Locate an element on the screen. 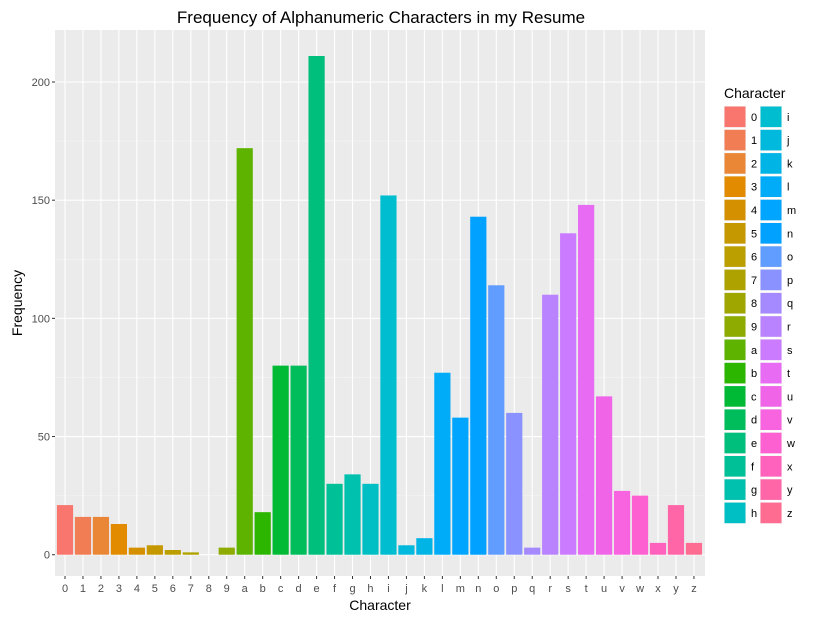 This screenshot has height=621, width=821. legend-label-h: h is located at coordinates (754, 514).